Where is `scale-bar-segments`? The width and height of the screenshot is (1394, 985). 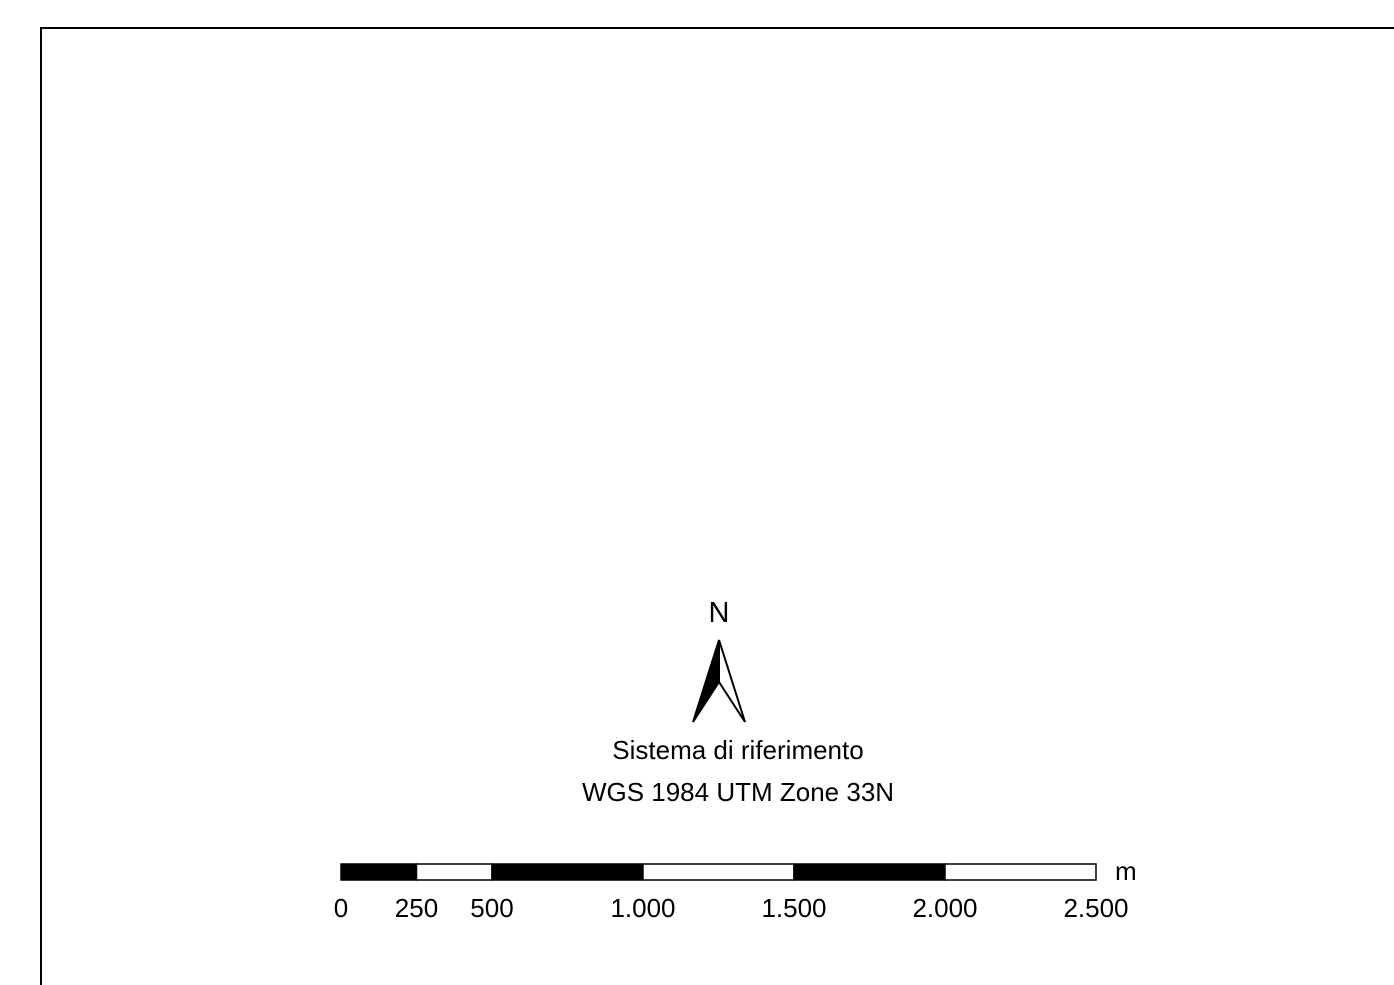 scale-bar-segments is located at coordinates (718, 872).